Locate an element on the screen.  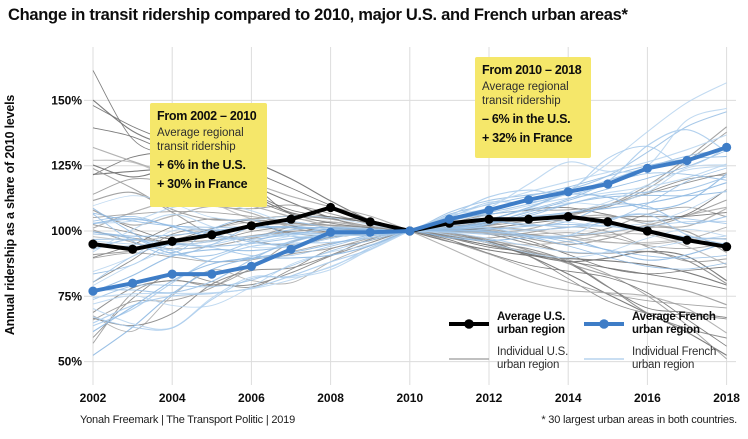
x-tick-label: 2008 is located at coordinates (330, 398).